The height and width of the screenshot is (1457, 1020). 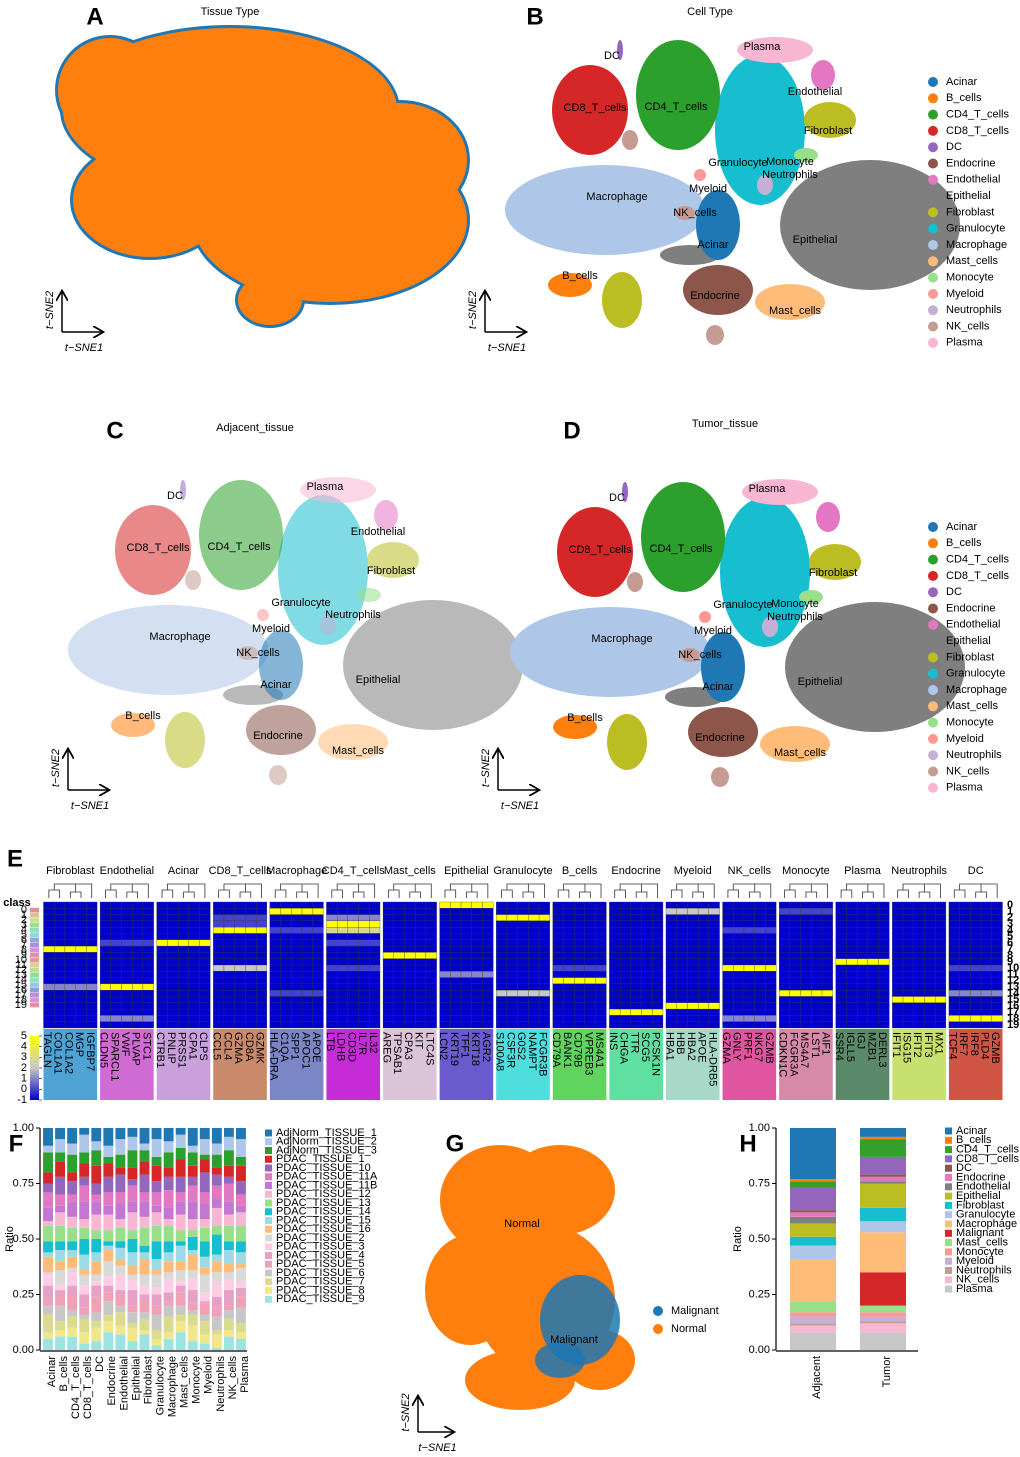 What do you see at coordinates (23, 1239) in the screenshot?
I see `y-tick-label: 0.50` at bounding box center [23, 1239].